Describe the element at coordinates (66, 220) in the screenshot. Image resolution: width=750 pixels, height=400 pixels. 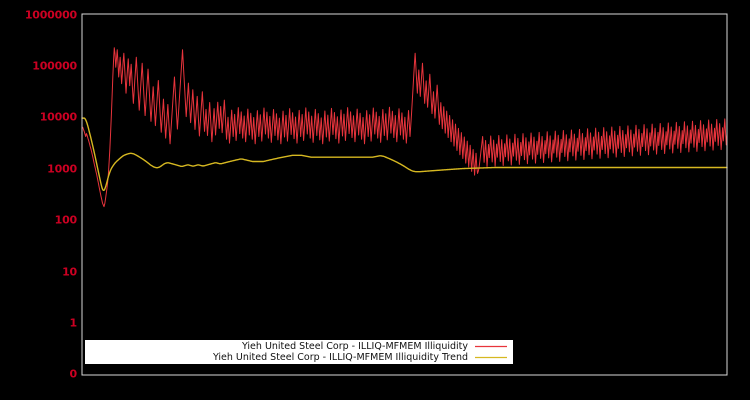
I see `y-tick-label: 100` at that location.